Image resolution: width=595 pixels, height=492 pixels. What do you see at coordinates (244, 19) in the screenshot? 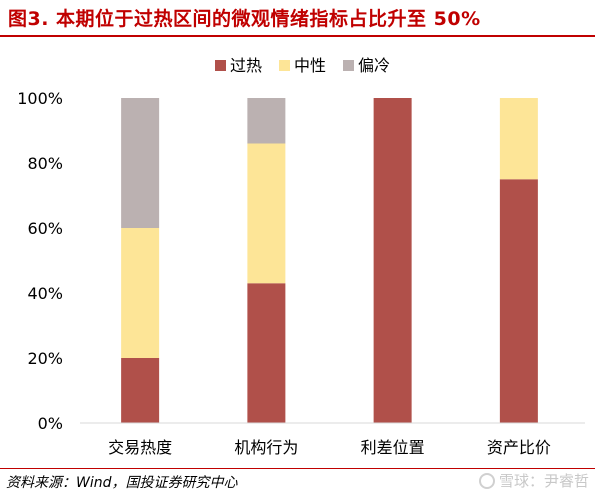
I see `chart-title: 图3. 本期位于过热区间的微观情绪指标占比升至 50%` at bounding box center [244, 19].